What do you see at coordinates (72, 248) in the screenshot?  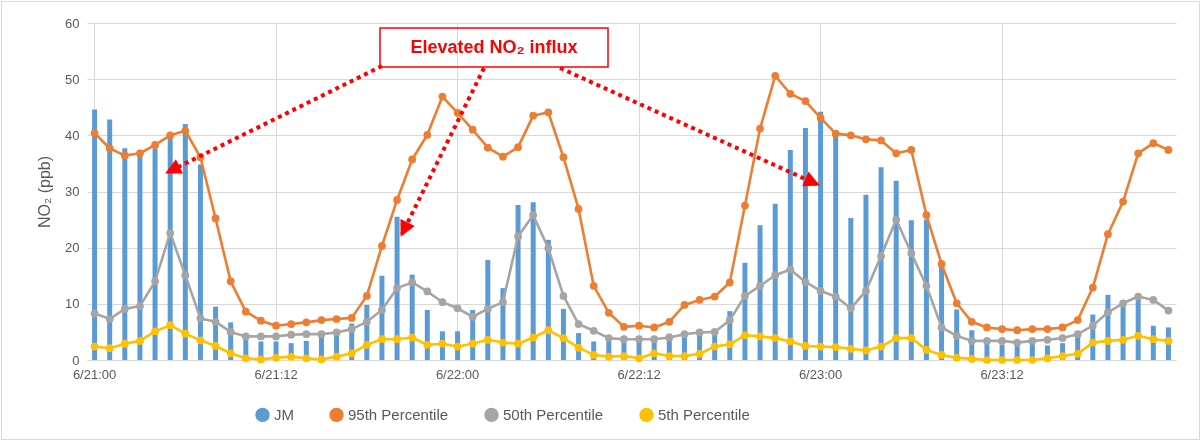 I see `y-tick-label: 20` at bounding box center [72, 248].